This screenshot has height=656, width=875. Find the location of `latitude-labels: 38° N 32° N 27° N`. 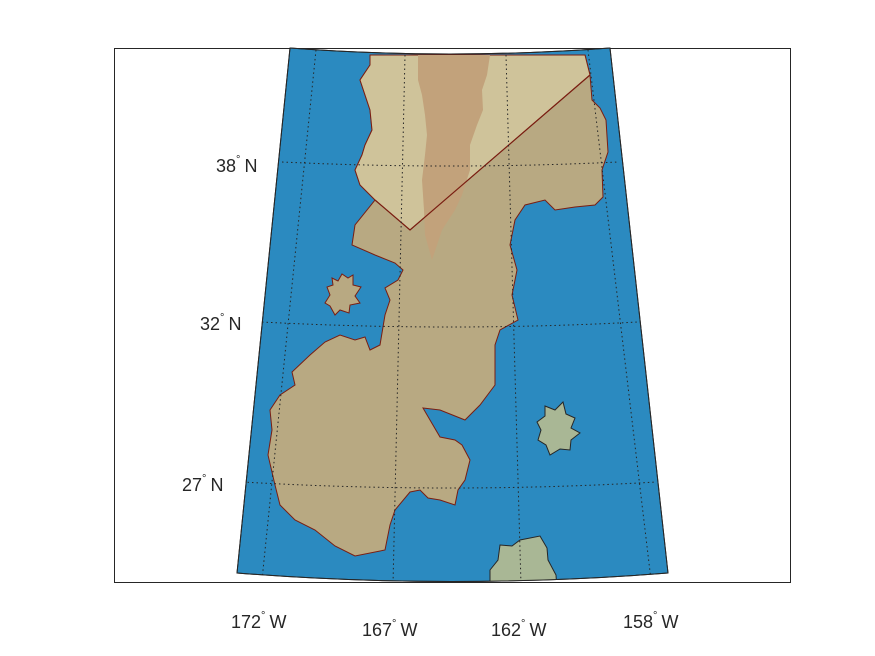

latitude-labels: 38° N 32° N 27° N is located at coordinates (219, 324).